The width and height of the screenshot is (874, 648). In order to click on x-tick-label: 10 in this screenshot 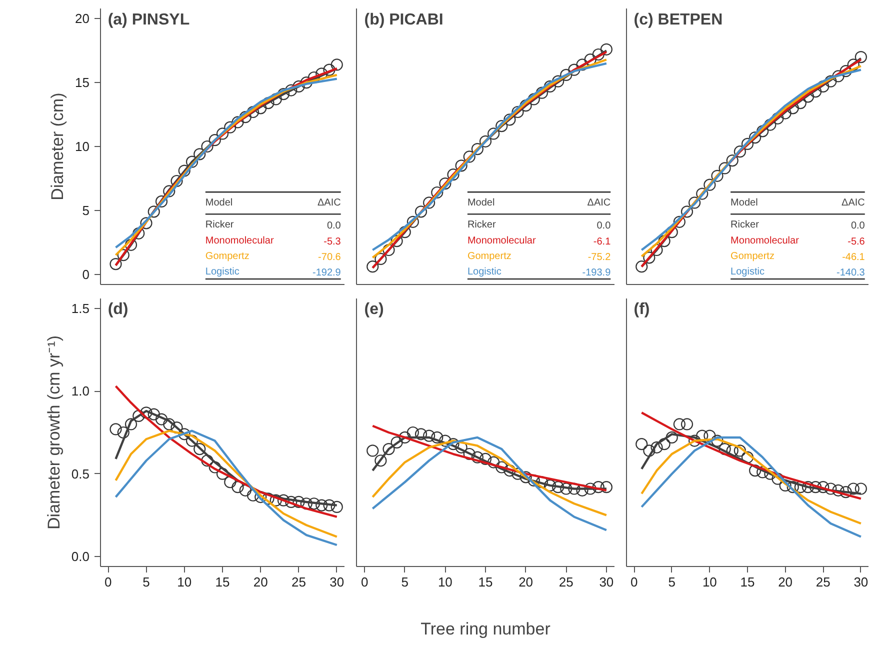, I will do `click(445, 582)`.